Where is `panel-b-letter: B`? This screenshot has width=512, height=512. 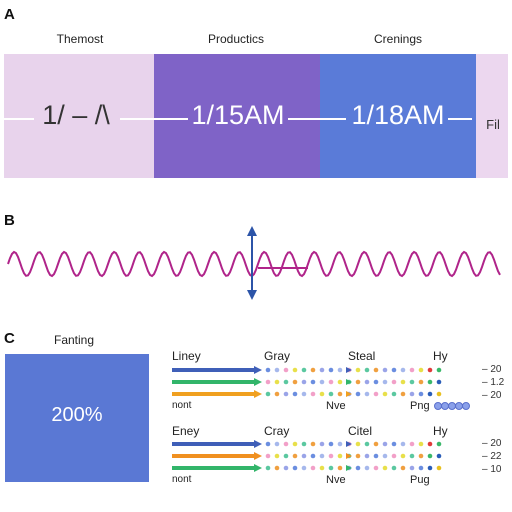 panel-b-letter: B is located at coordinates (9, 220).